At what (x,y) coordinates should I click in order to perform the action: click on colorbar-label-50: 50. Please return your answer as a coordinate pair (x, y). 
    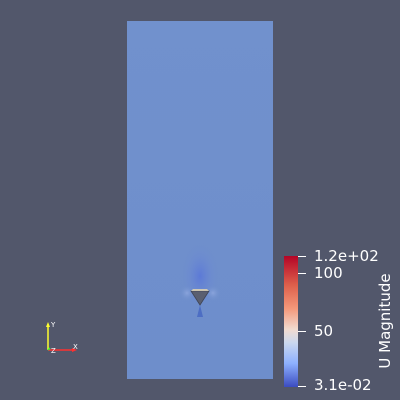
    Looking at the image, I should click on (324, 331).